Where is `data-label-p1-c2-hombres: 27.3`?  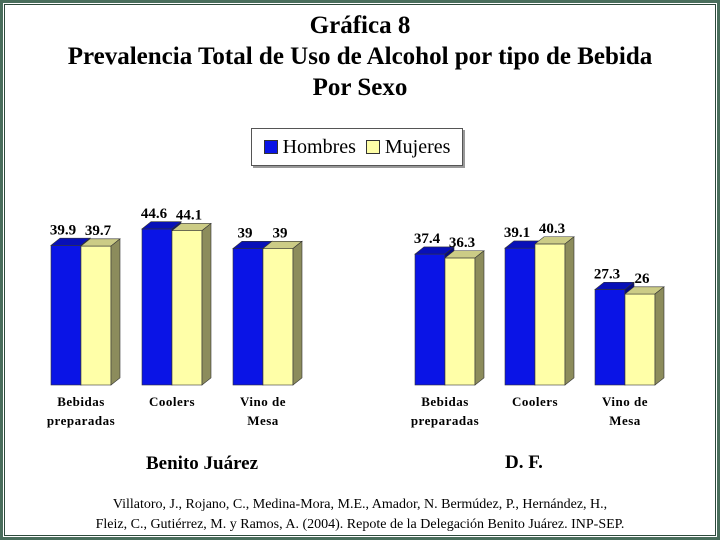 data-label-p1-c2-hombres: 27.3 is located at coordinates (607, 274).